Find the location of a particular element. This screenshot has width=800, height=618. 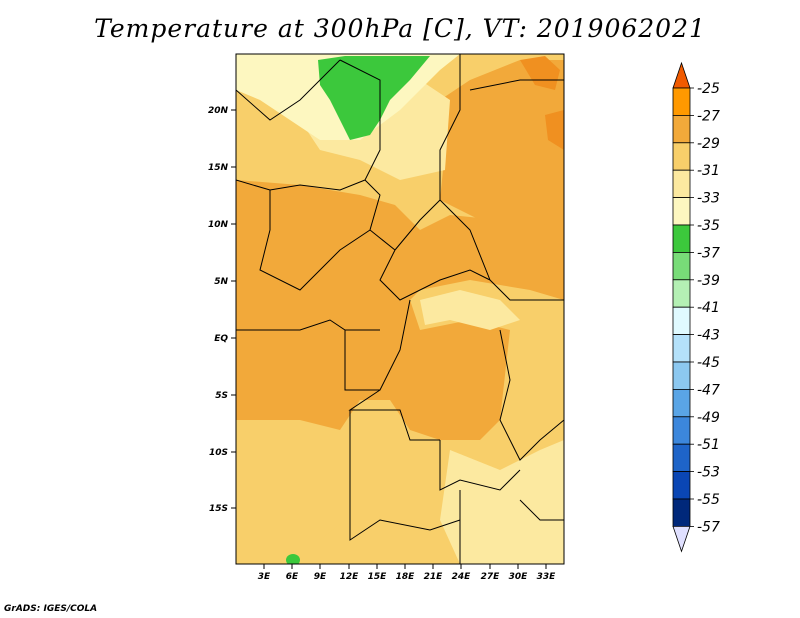

longitude-axis is located at coordinates (405, 566).